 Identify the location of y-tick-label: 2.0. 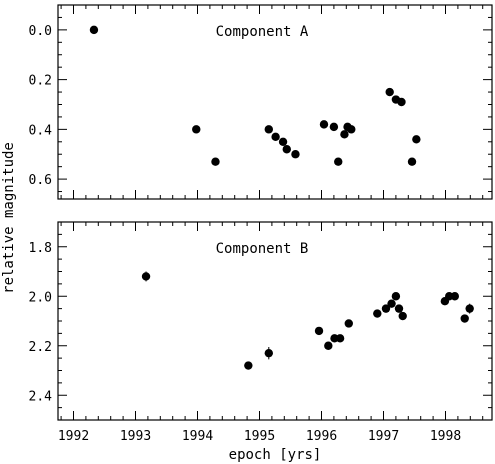
(40, 297).